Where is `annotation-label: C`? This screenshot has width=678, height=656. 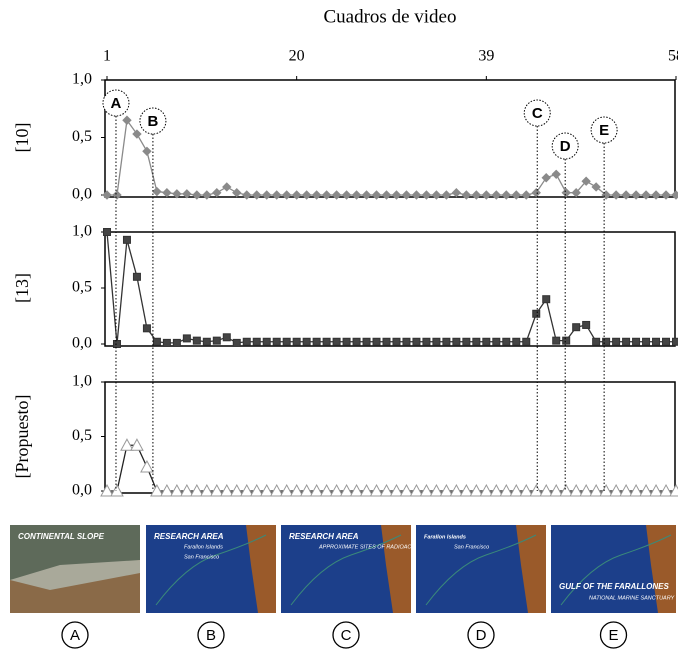 annotation-label: C is located at coordinates (537, 113).